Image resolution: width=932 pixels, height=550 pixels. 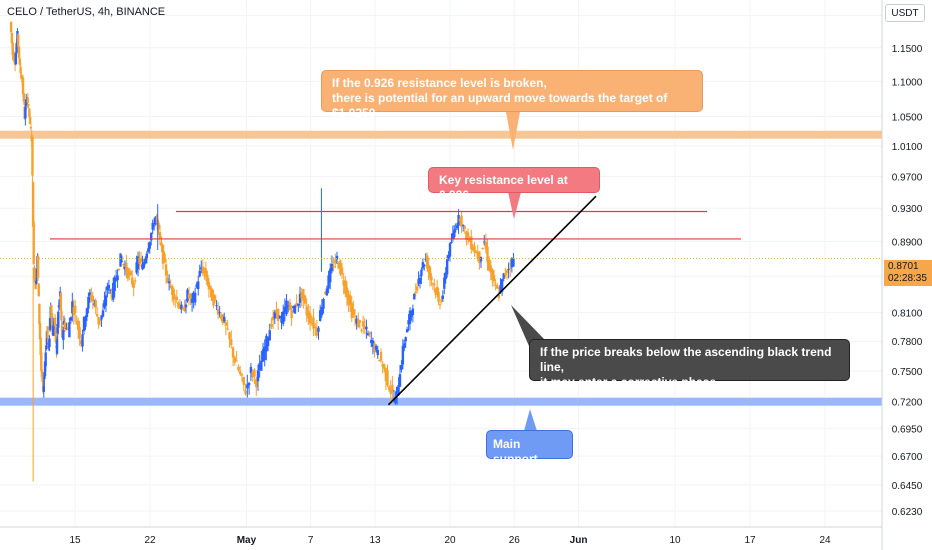 I want to click on x-tick-label: 13, so click(x=375, y=540).